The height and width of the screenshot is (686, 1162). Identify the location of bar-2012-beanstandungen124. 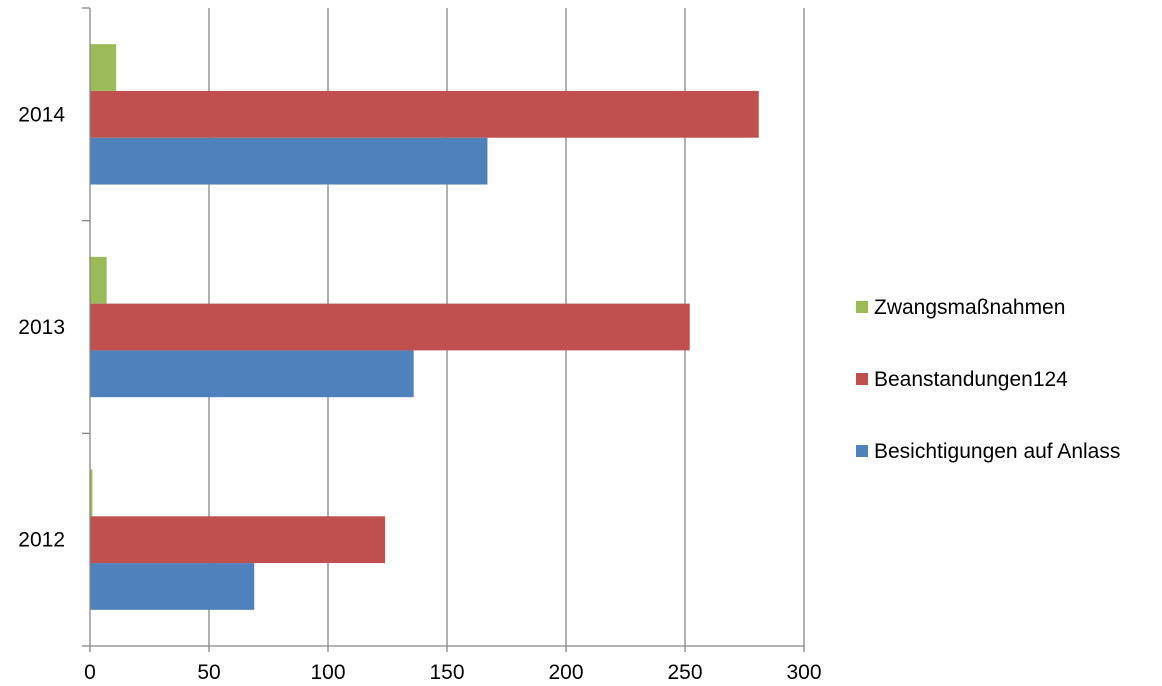
(238, 540).